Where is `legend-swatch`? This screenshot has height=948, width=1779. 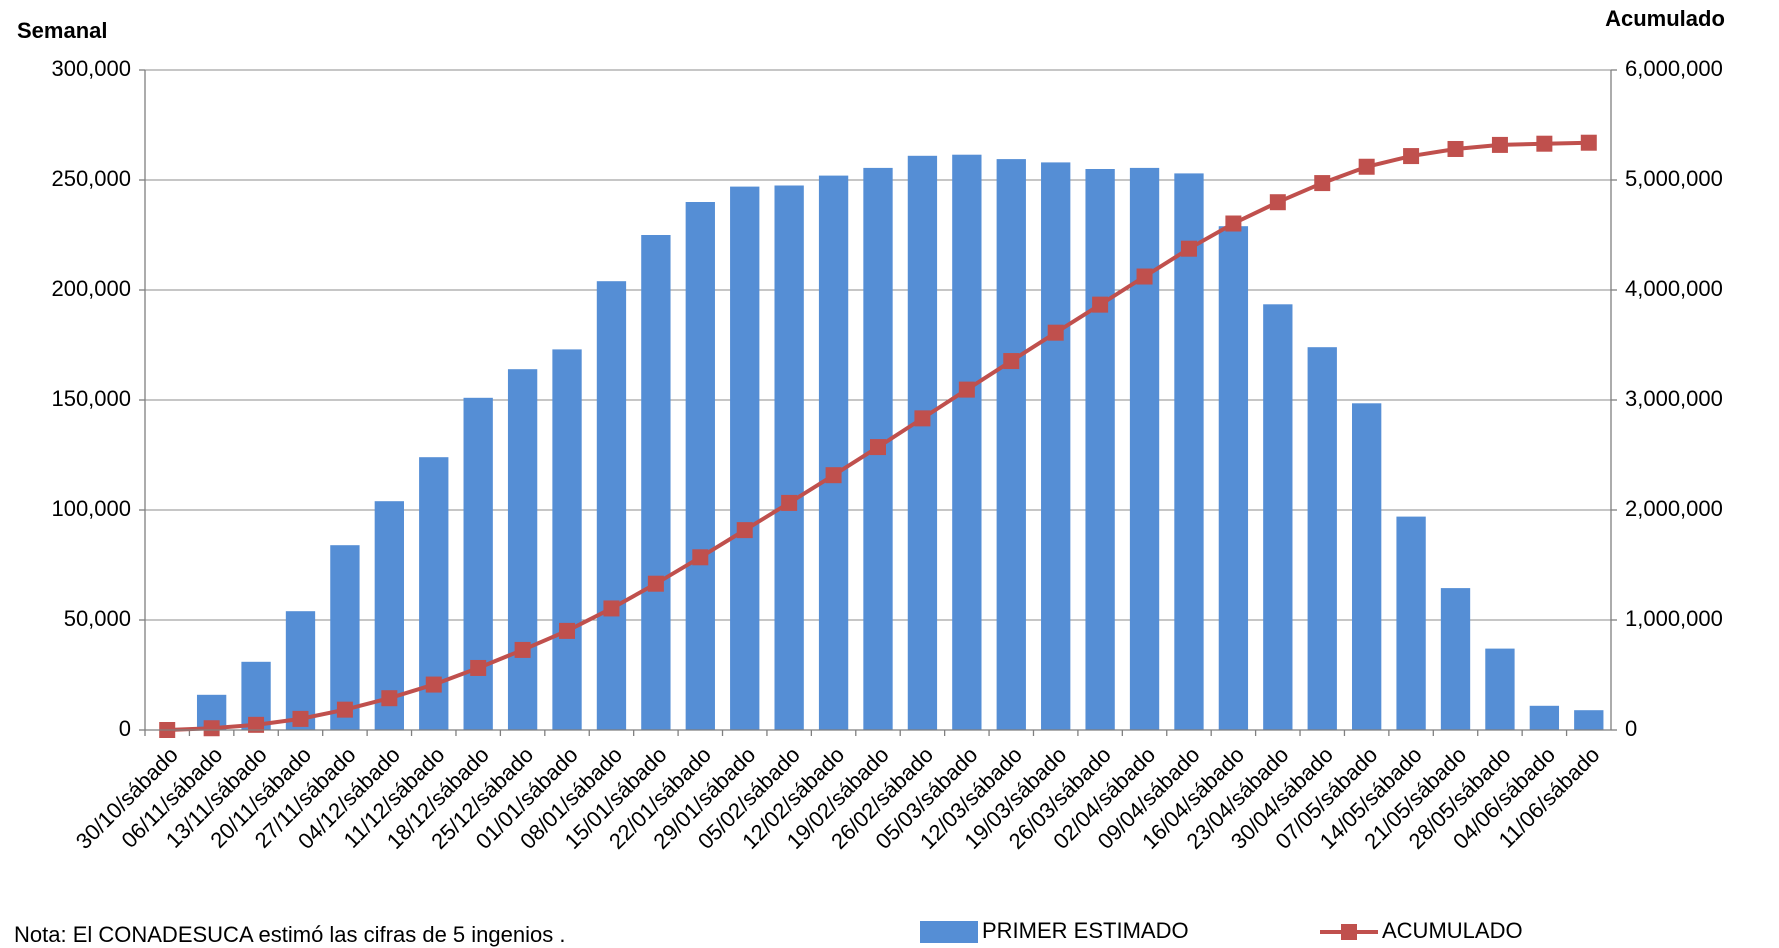 legend-swatch is located at coordinates (949, 932).